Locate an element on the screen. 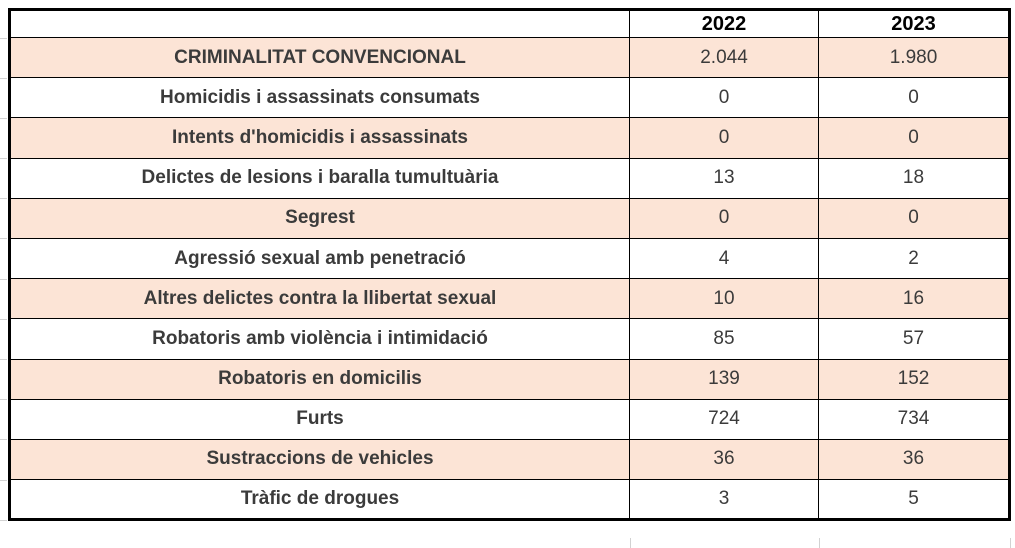 The image size is (1015, 548). table-row: Intents d'homicidis i assassinats 0 0 is located at coordinates (509, 138).